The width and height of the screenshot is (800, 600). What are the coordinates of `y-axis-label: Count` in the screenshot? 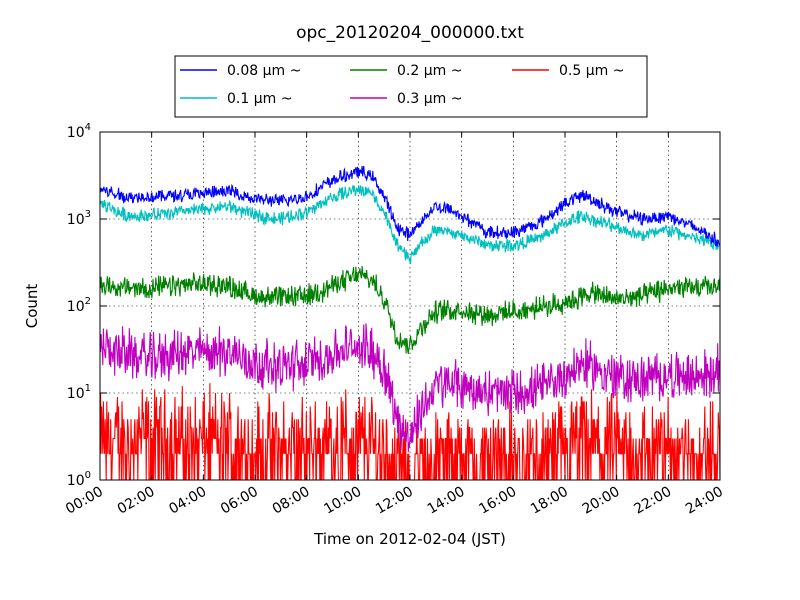 It's located at (32, 306).